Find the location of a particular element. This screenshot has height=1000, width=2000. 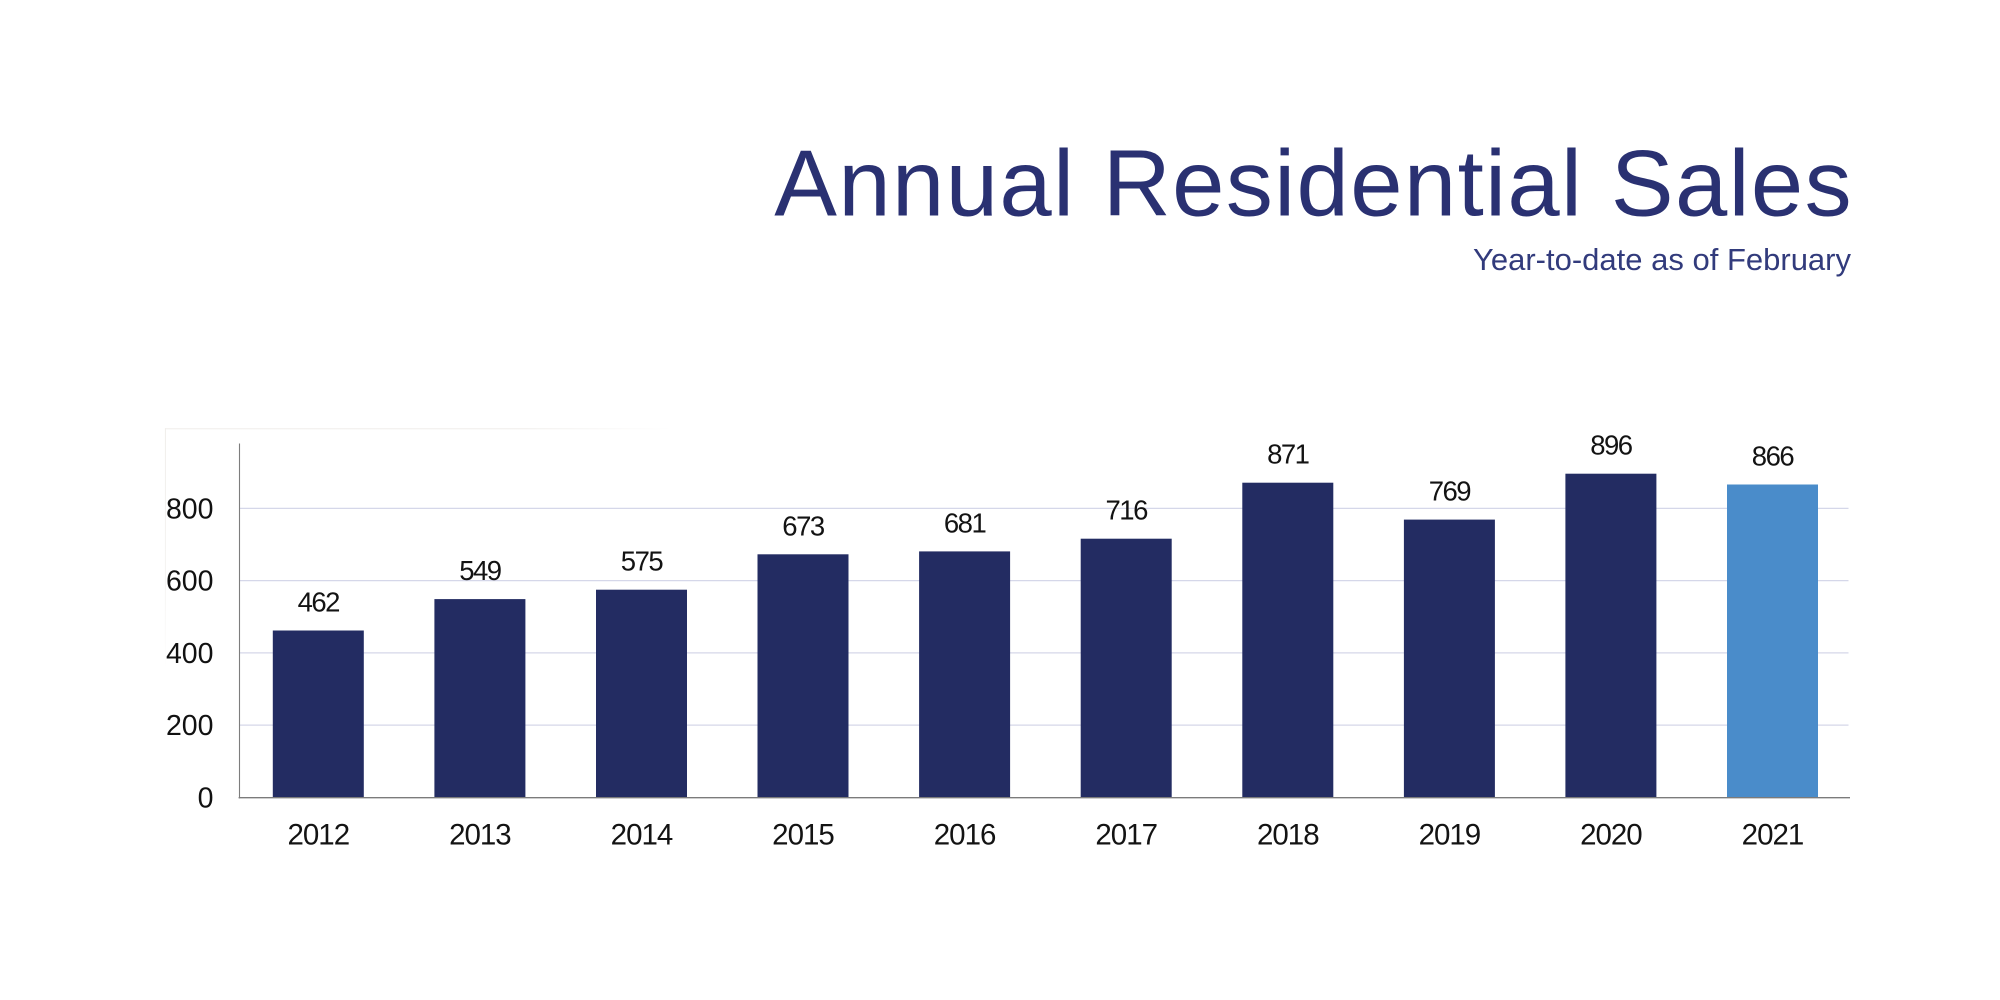

svg-text: 866 is located at coordinates (1773, 456).